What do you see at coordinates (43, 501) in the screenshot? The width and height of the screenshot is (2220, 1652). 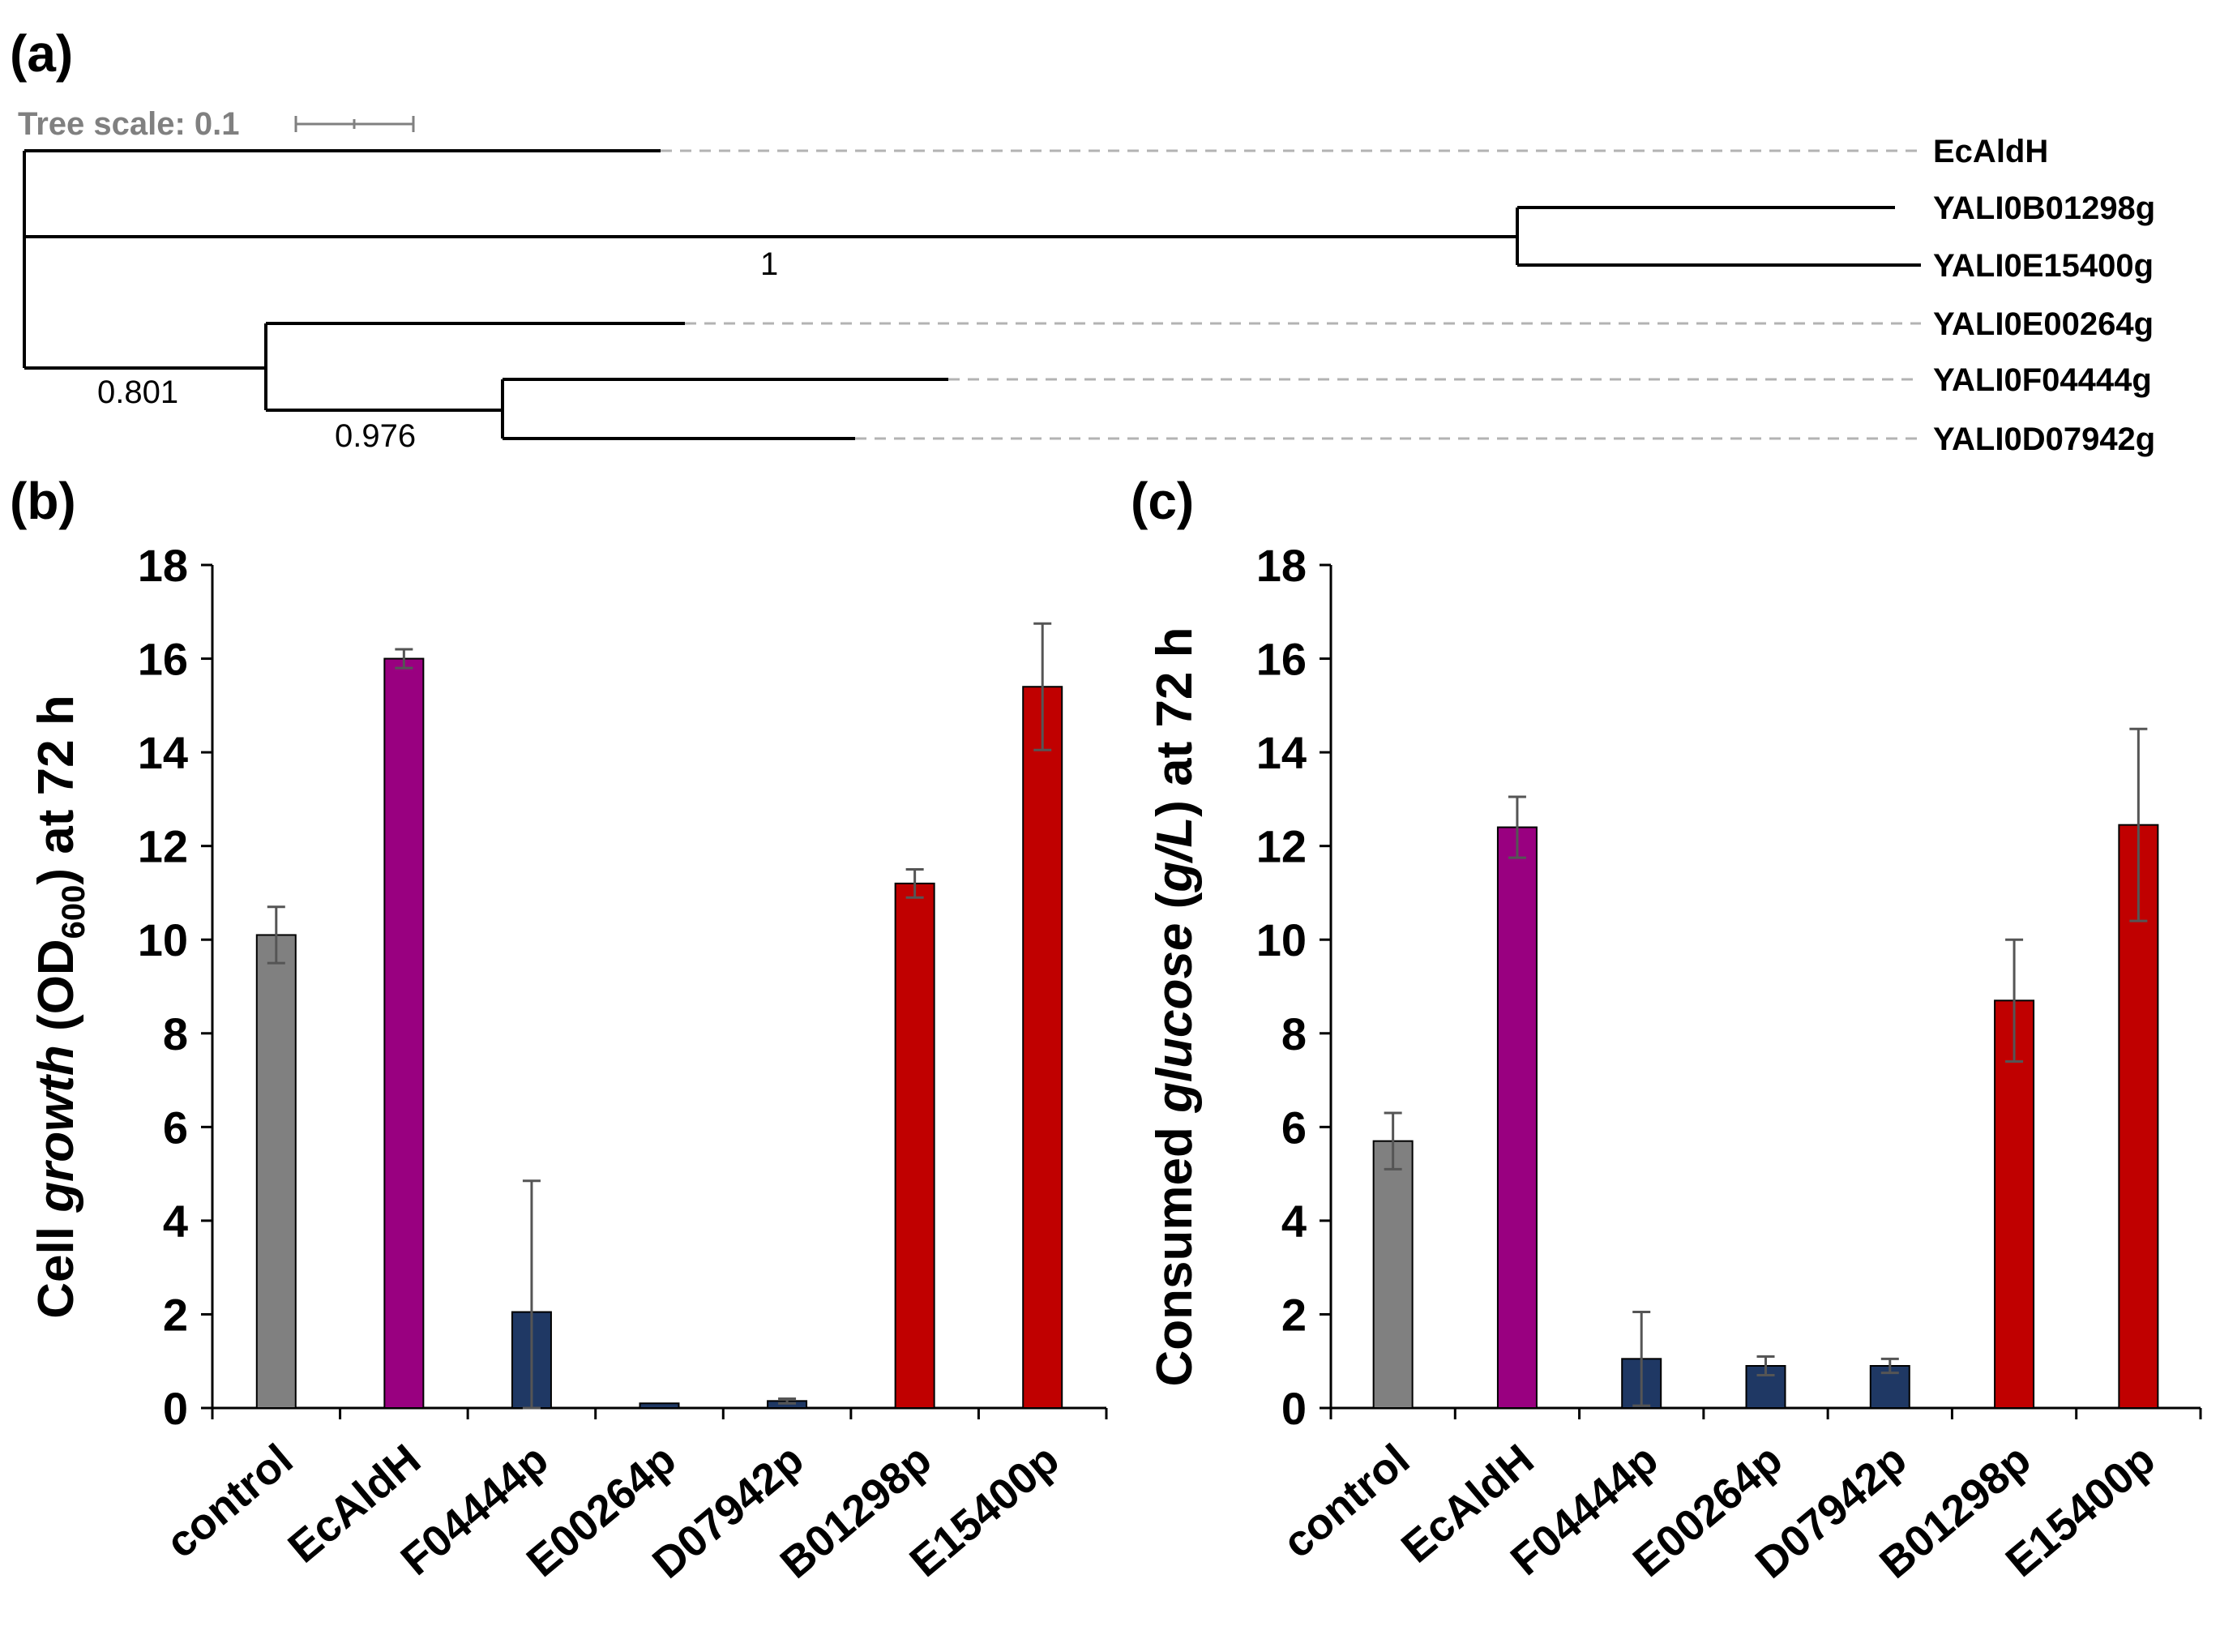 I see `panel-b-label: (b)` at bounding box center [43, 501].